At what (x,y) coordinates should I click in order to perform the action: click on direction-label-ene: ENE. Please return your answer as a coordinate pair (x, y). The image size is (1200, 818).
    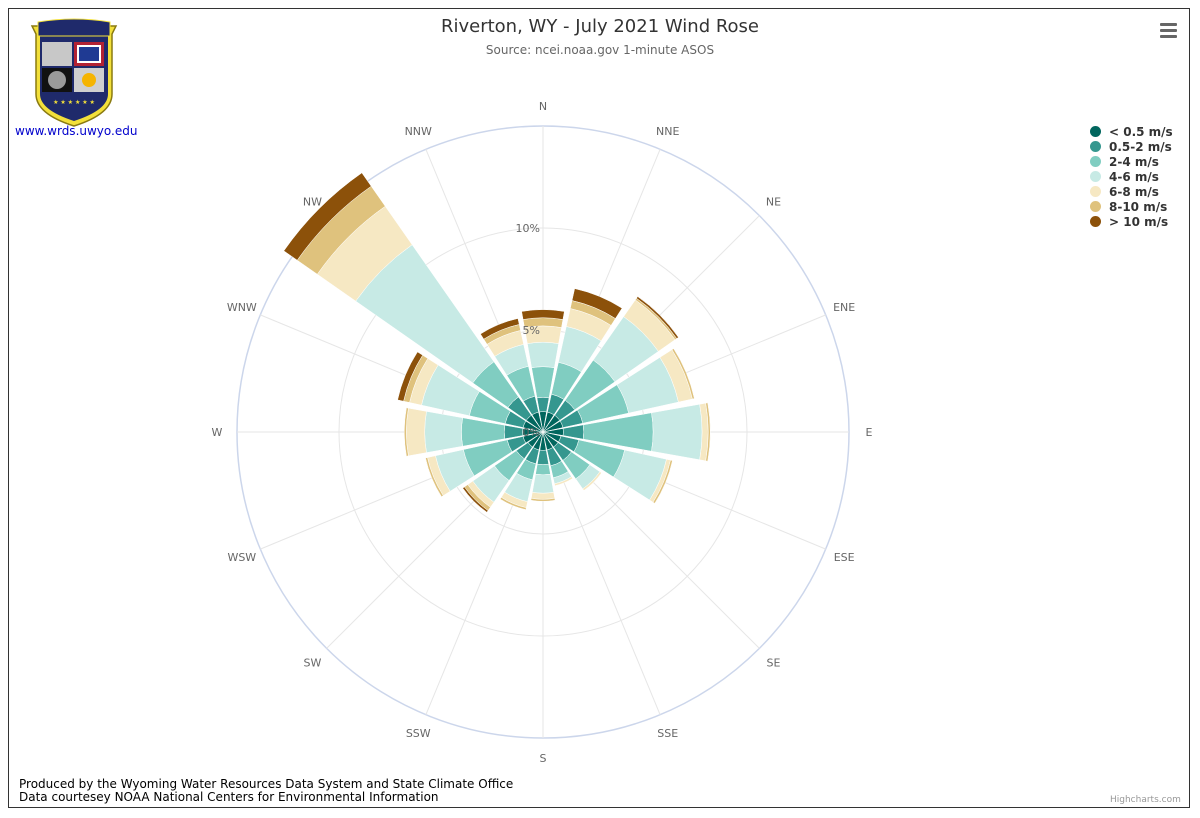
    Looking at the image, I should click on (844, 307).